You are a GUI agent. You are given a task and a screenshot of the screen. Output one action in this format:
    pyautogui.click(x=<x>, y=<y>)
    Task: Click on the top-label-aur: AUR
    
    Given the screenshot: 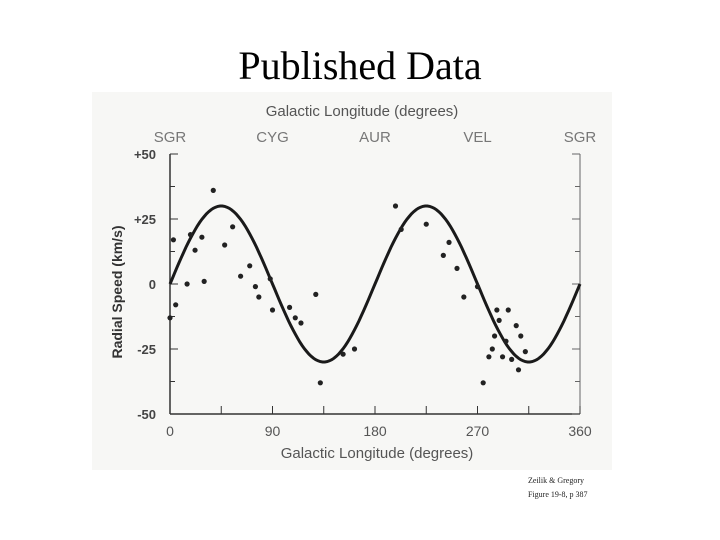 What is the action you would take?
    pyautogui.click(x=375, y=137)
    